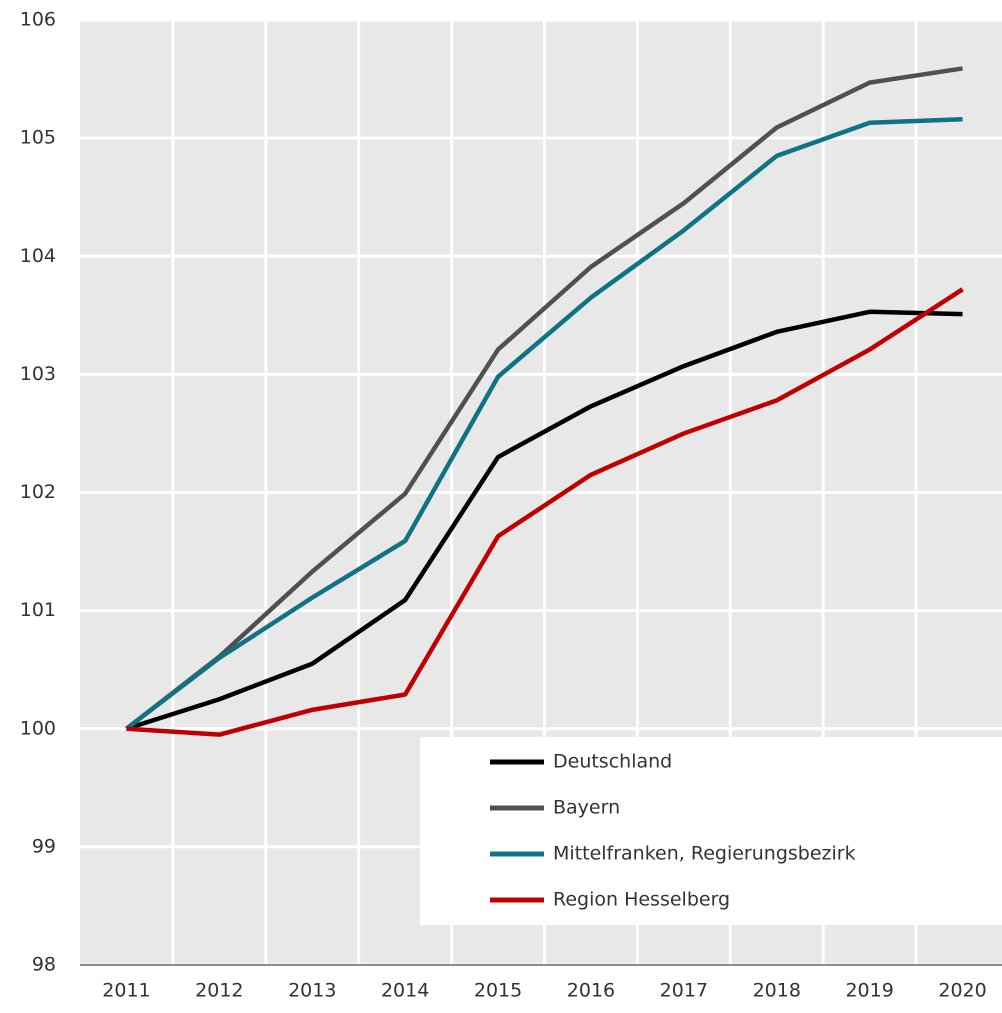  I want to click on y-tick-label: 101, so click(38, 610).